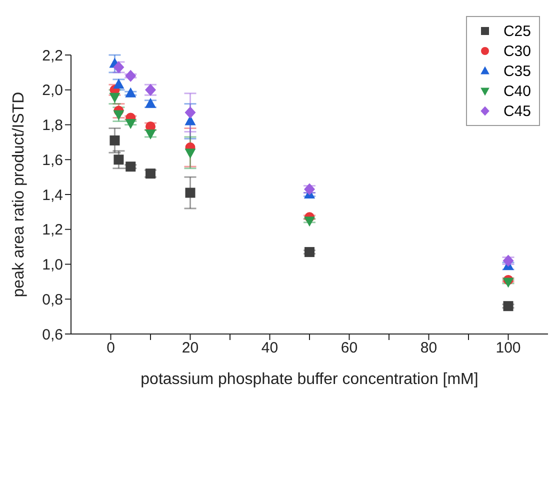  What do you see at coordinates (190, 348) in the screenshot?
I see `x-tick-label: 20` at bounding box center [190, 348].